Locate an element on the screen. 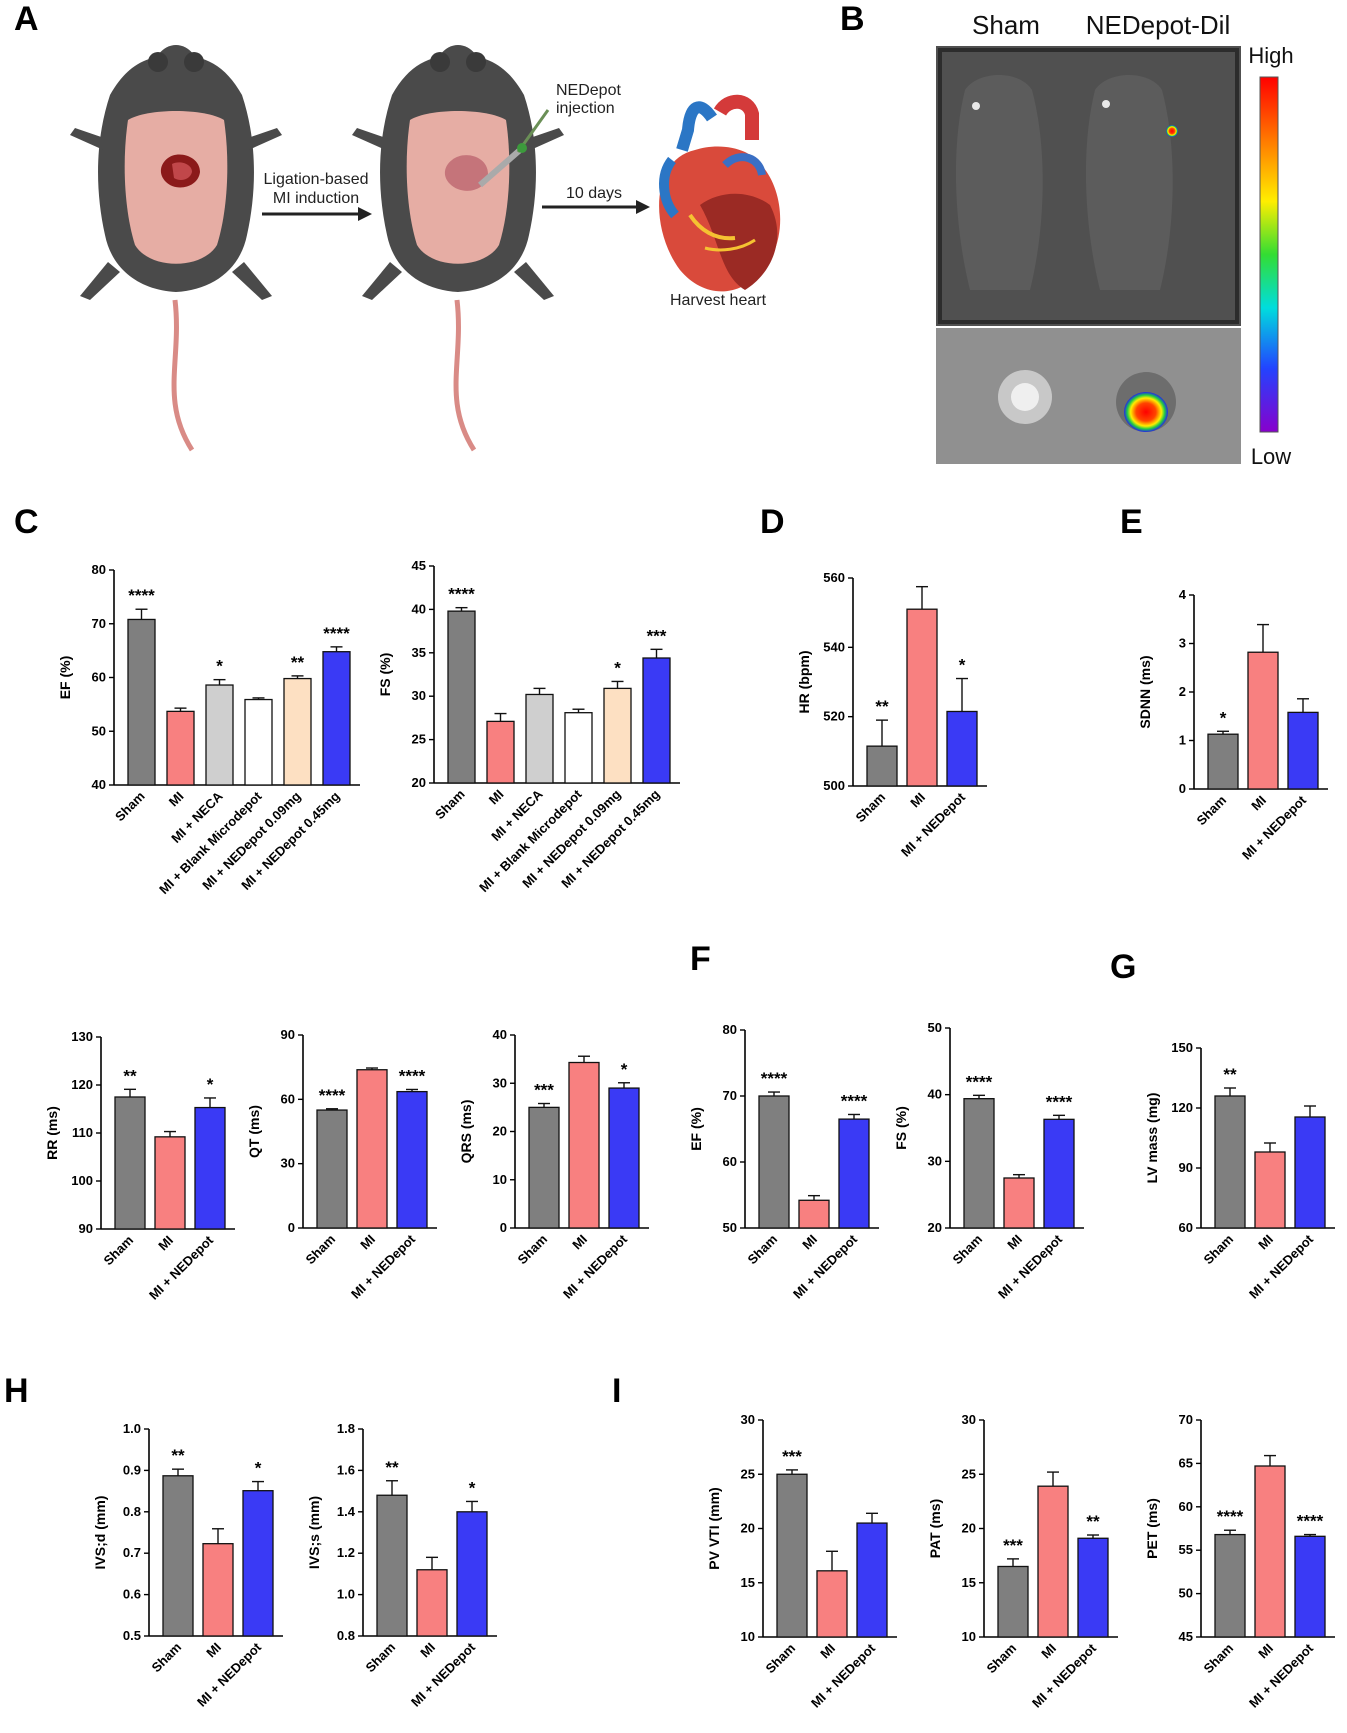  y-tick-label: 1 is located at coordinates (1182, 740).